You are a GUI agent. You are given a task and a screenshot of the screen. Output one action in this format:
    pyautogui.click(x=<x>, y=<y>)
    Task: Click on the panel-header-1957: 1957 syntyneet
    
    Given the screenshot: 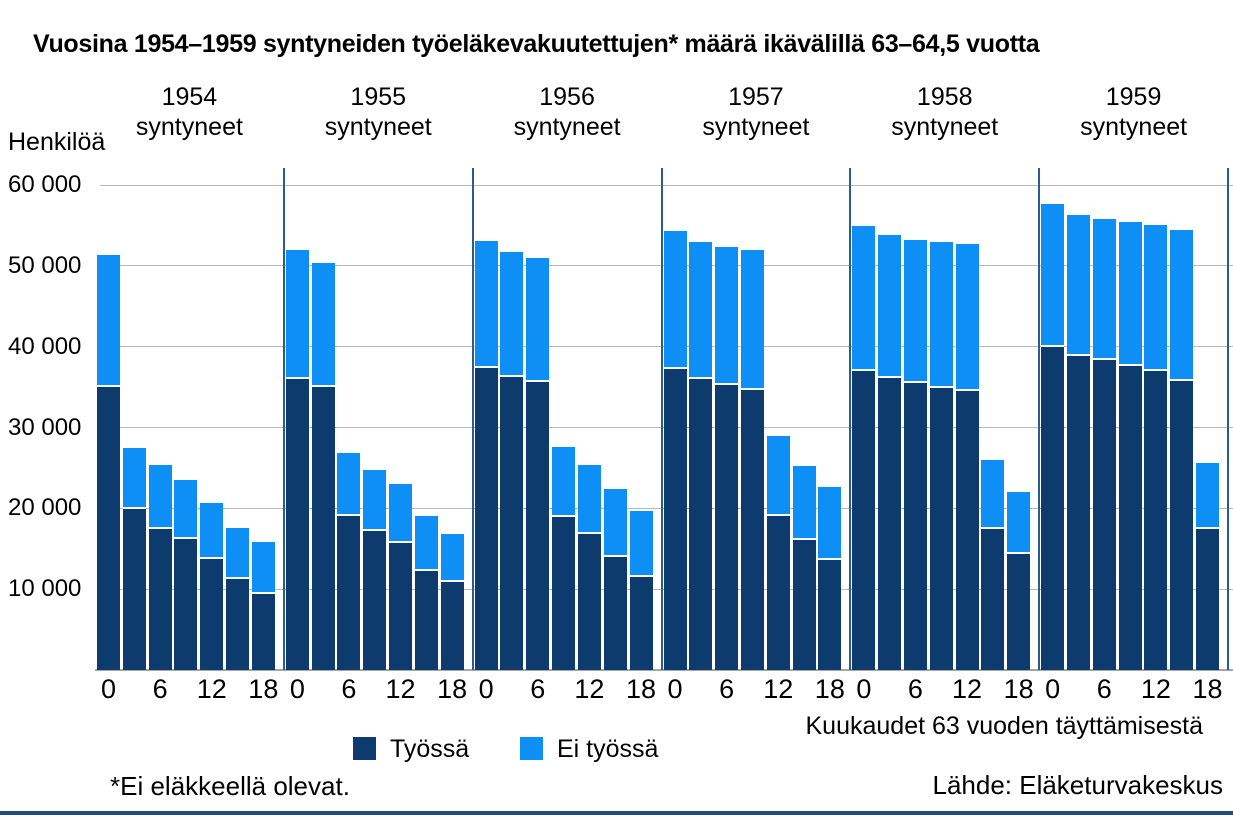 What is the action you would take?
    pyautogui.click(x=756, y=112)
    